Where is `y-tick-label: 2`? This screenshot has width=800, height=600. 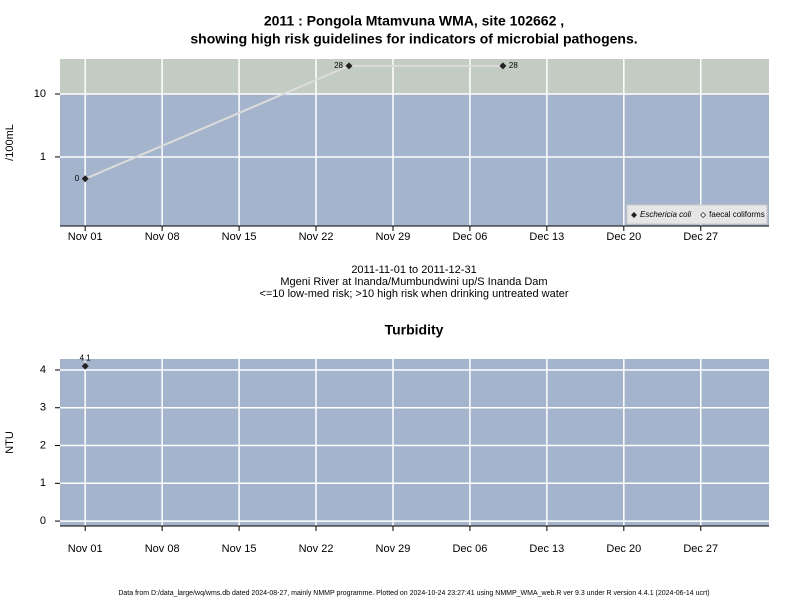 y-tick-label: 2 is located at coordinates (43, 445).